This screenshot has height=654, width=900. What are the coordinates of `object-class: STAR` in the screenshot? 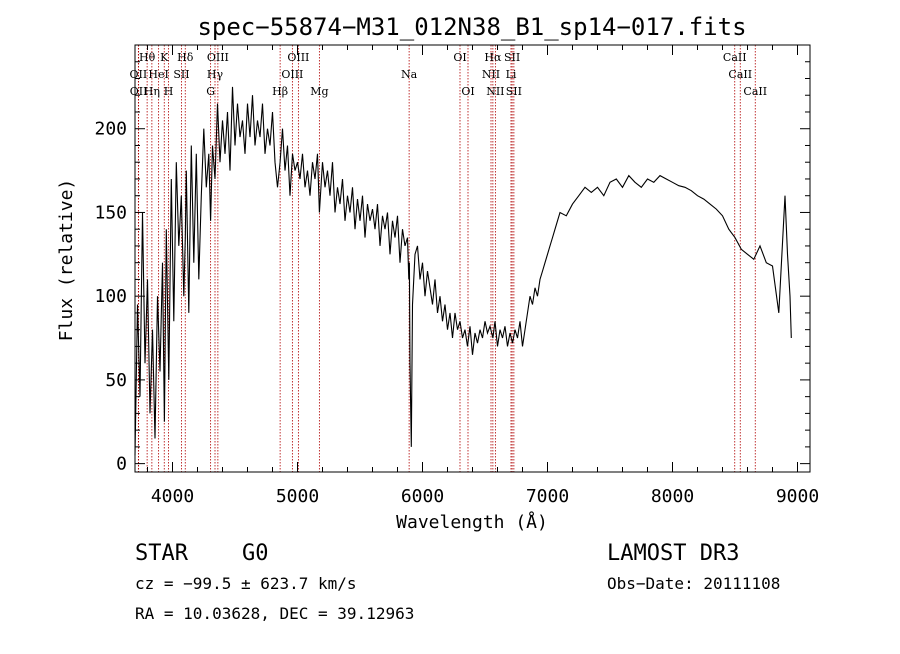 It's located at (162, 553).